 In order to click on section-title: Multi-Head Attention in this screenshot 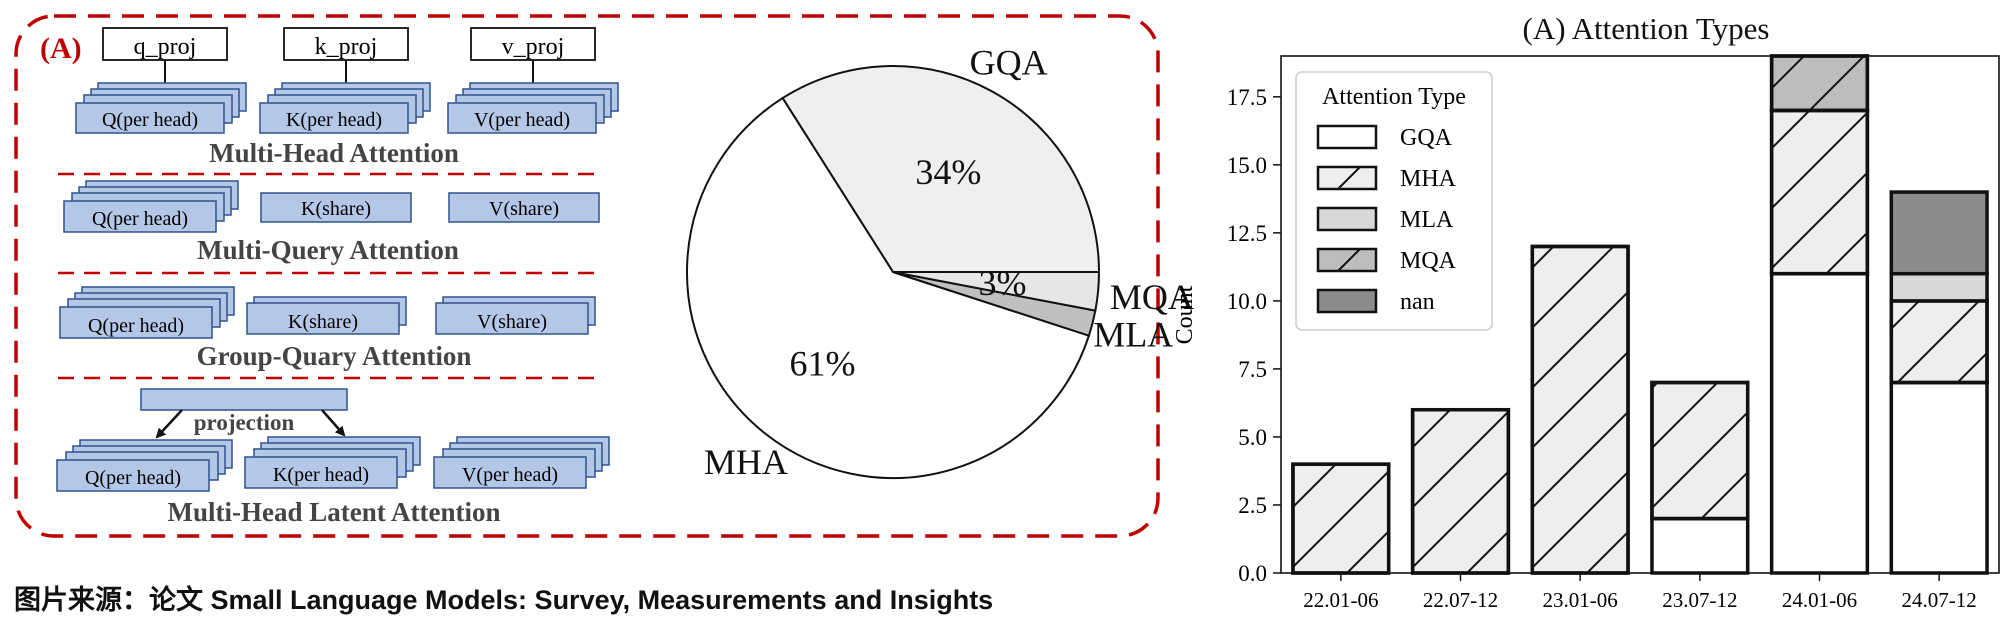, I will do `click(334, 153)`.